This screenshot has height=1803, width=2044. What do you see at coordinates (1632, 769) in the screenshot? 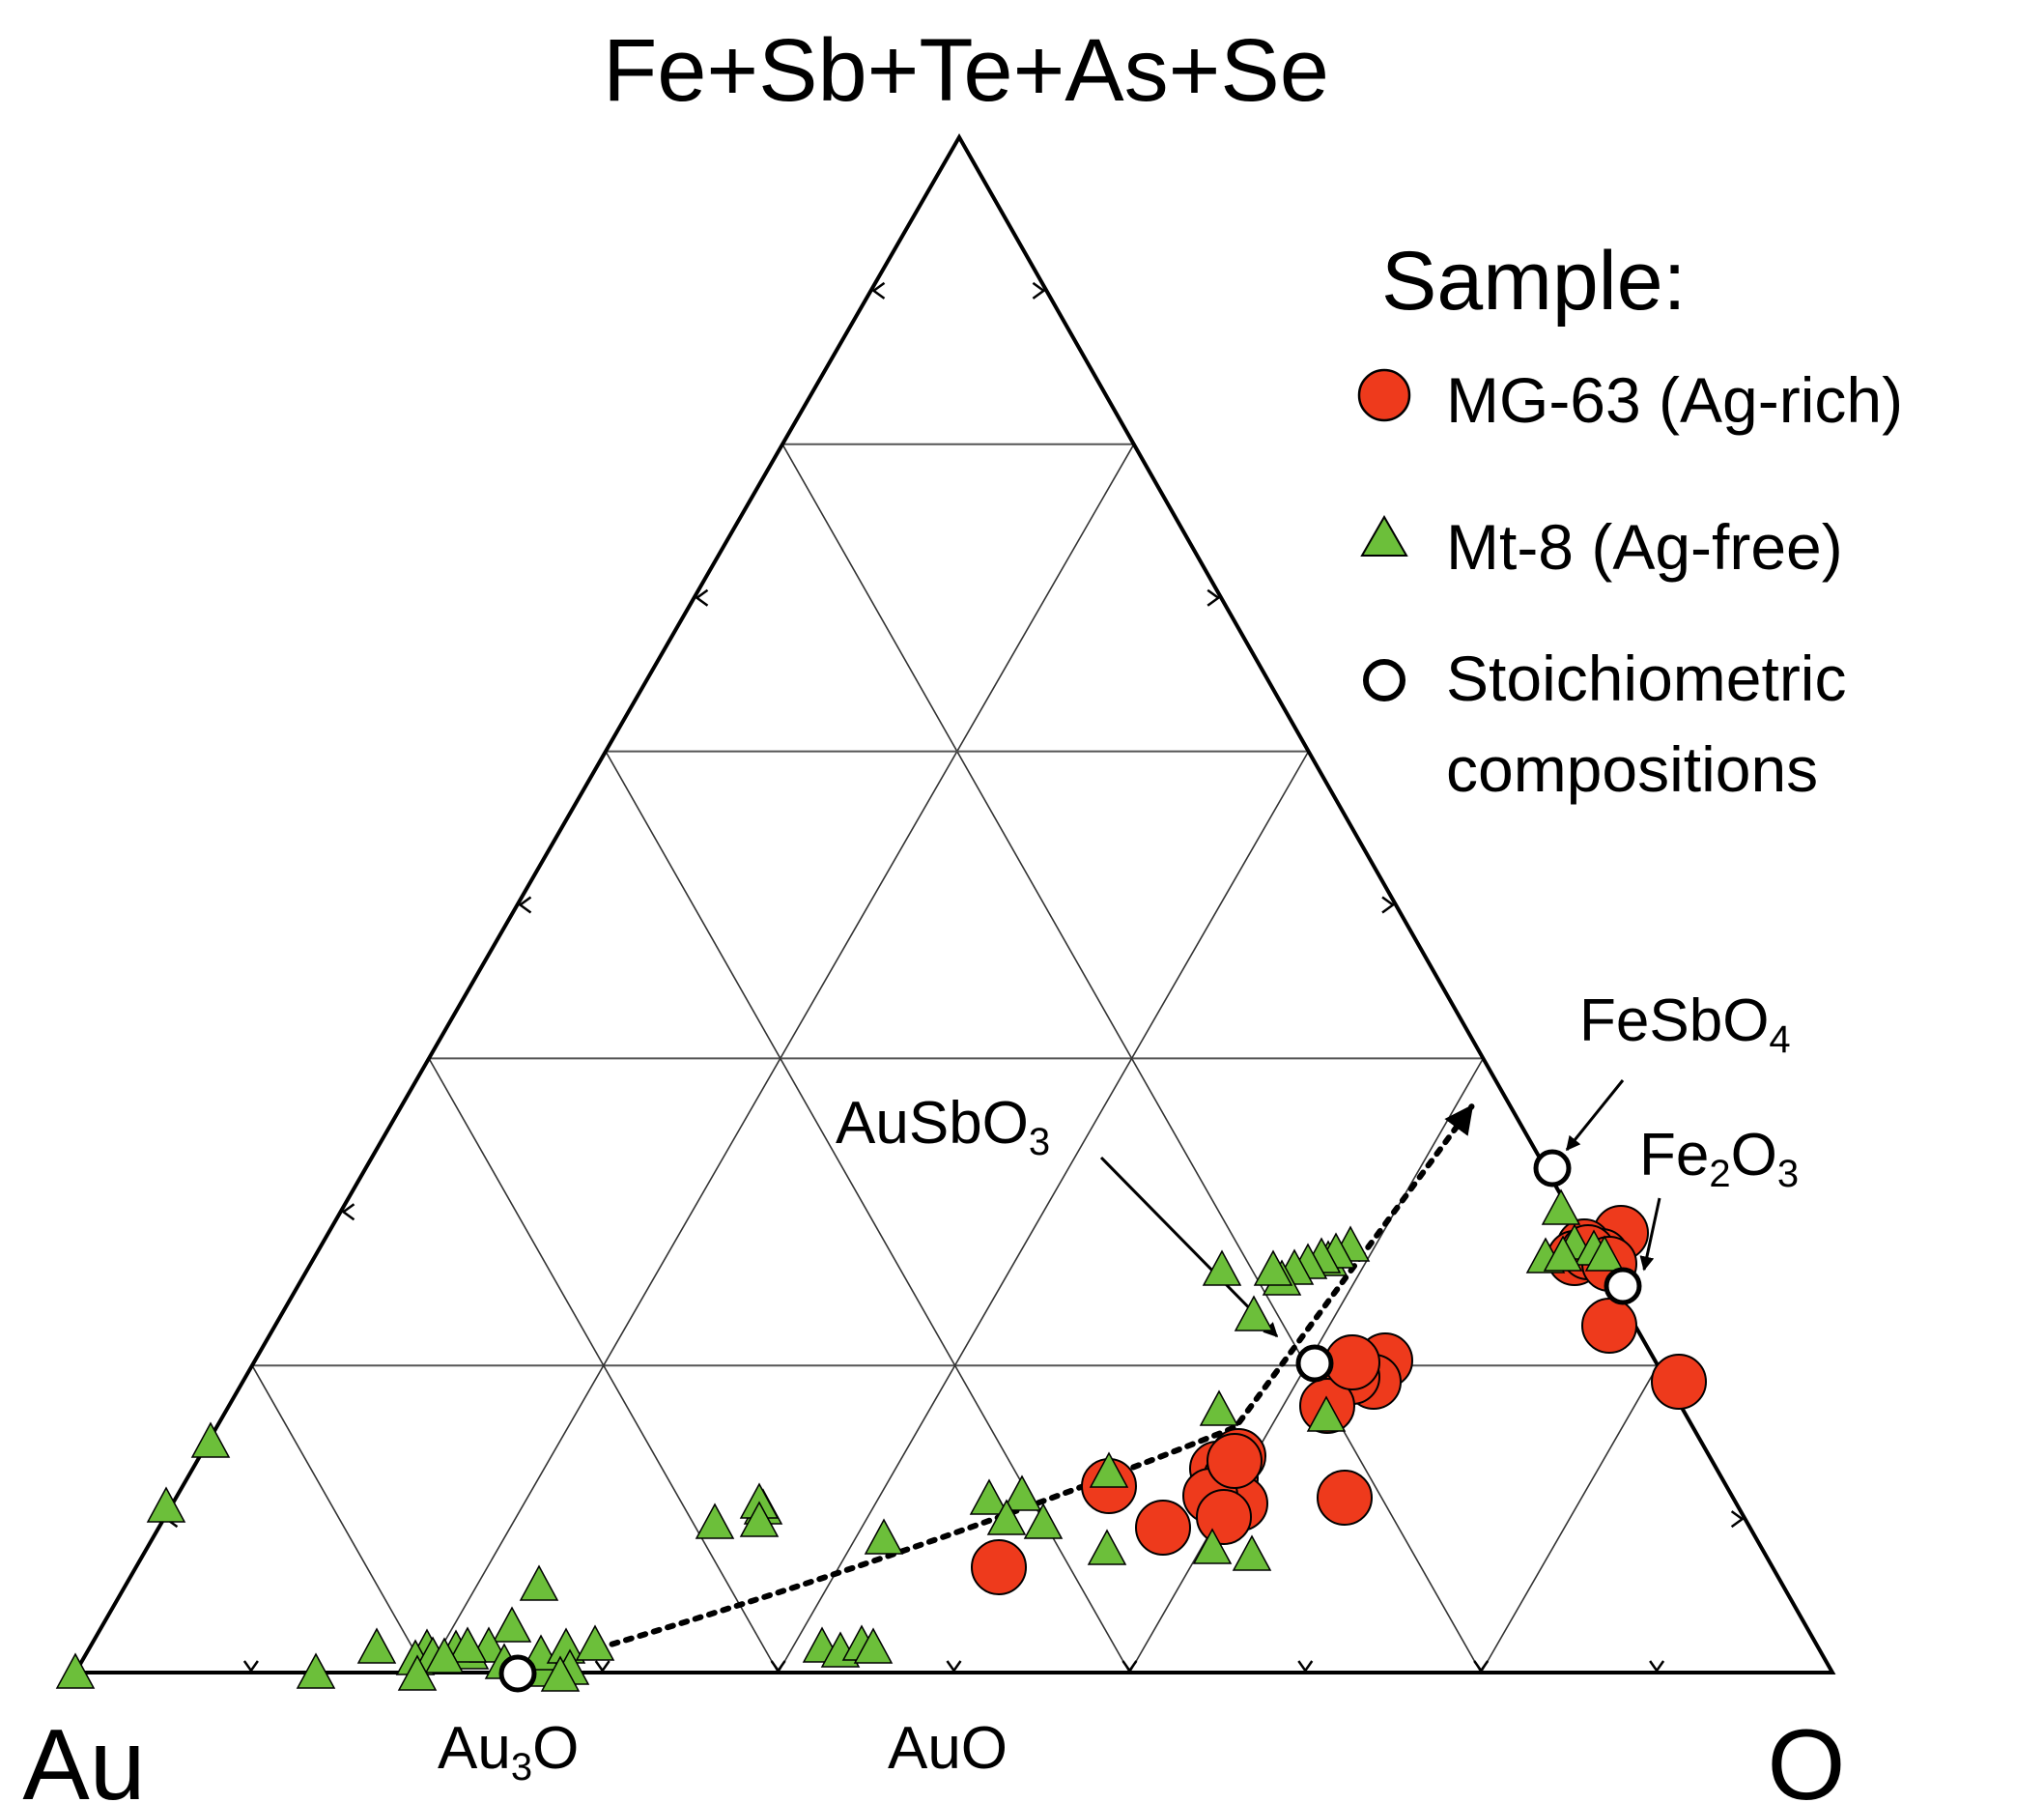
I see `legend-label-stoich-line2: compositions` at bounding box center [1632, 769].